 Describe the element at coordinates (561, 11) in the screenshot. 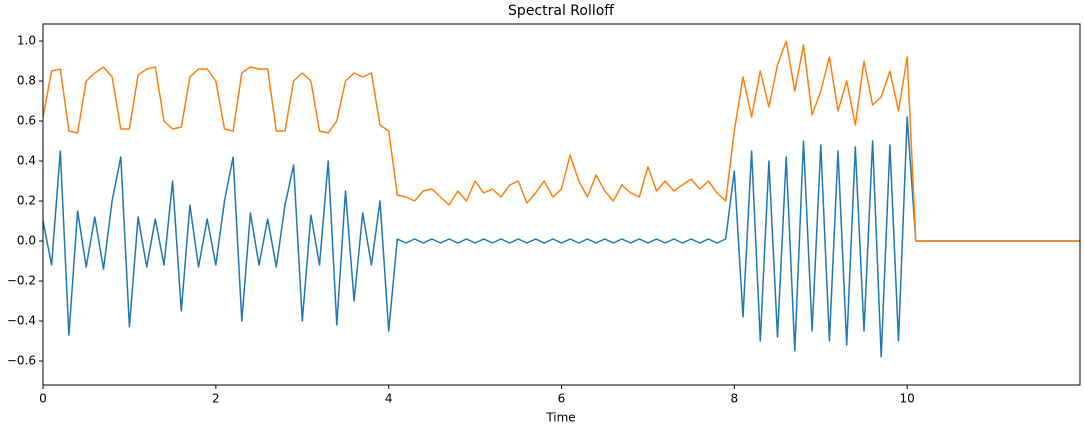

I see `chart-title: Spectral Rolloff` at that location.